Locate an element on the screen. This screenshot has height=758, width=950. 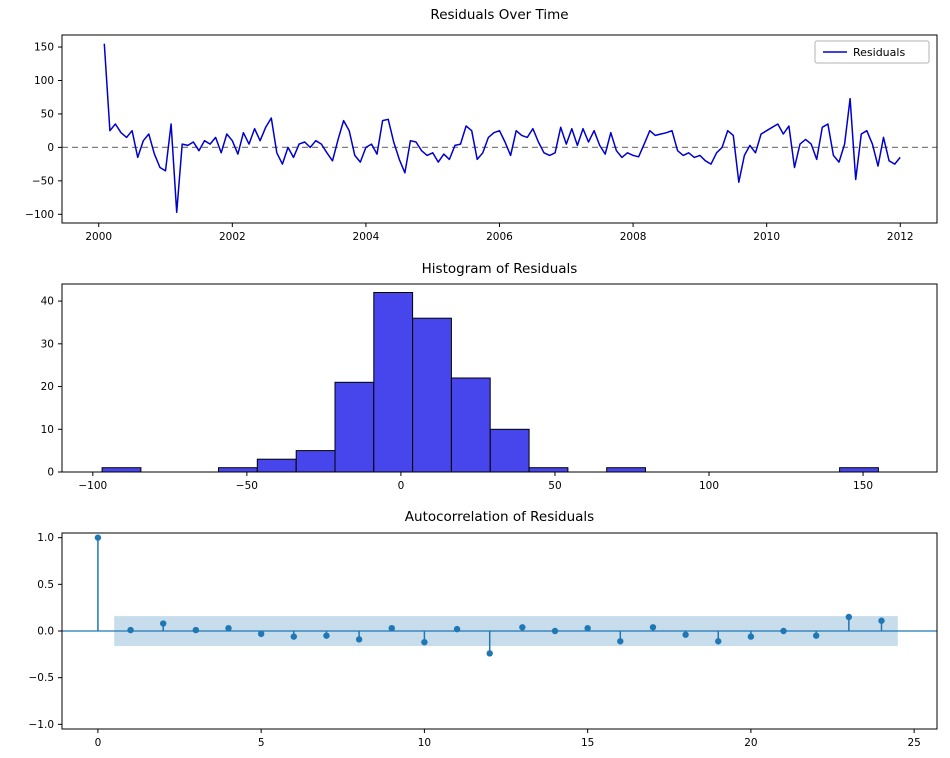
y-tick-label: 0.0 is located at coordinates (45, 632).